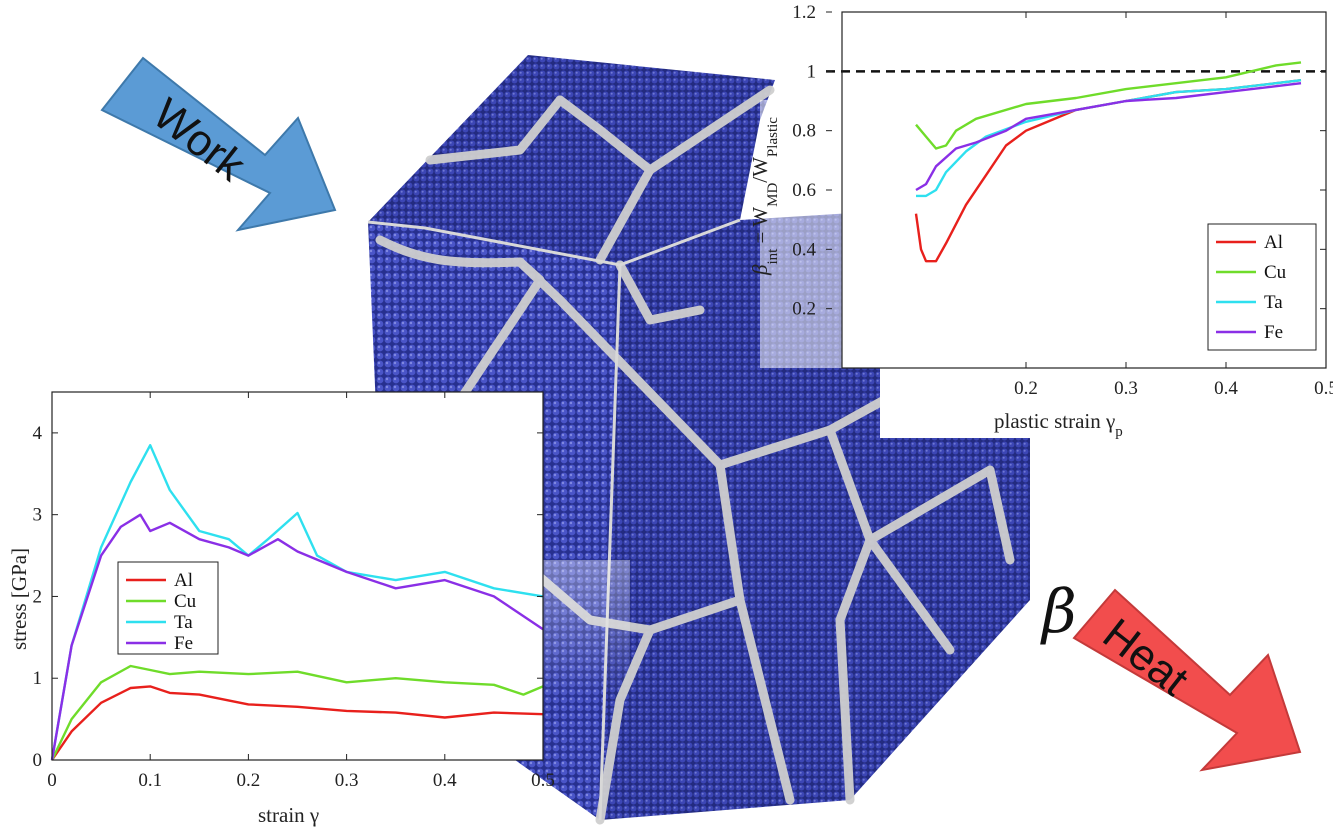  I want to click on chart1-xlabel: plastic strain γp, so click(1058, 424).